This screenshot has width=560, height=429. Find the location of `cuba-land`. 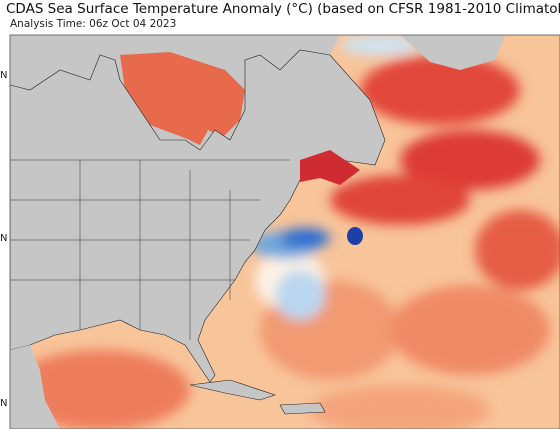

cuba-land is located at coordinates (232, 390).